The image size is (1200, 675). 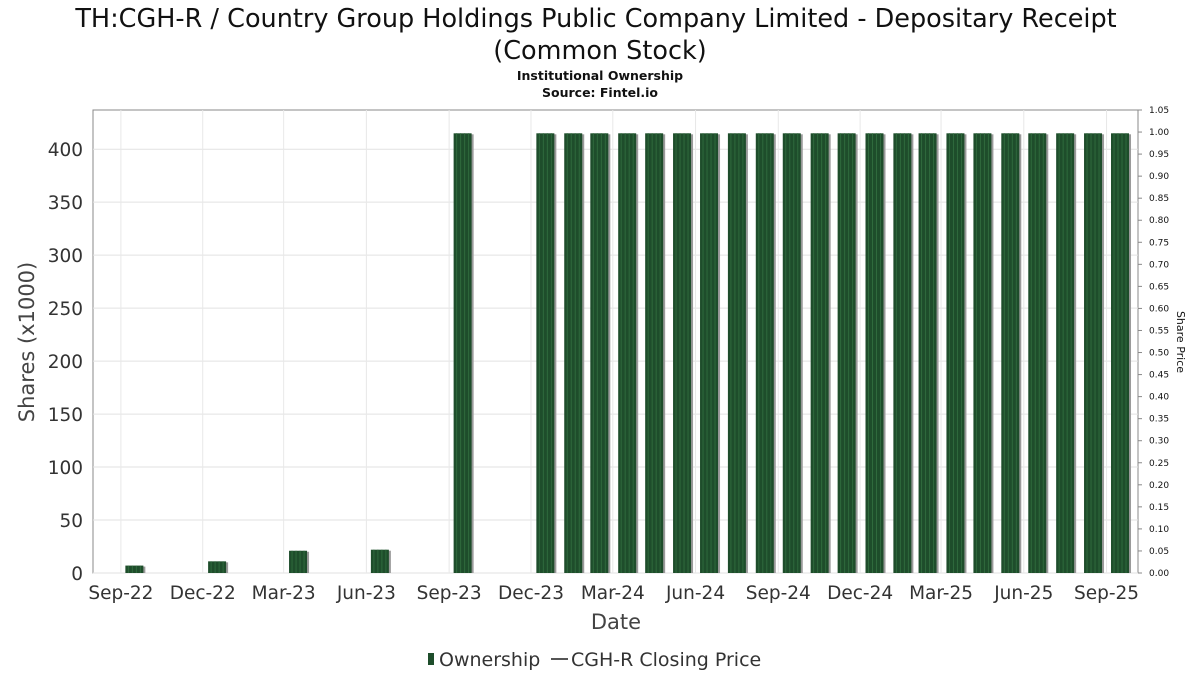 What do you see at coordinates (366, 593) in the screenshot?
I see `x-tick-label: Jun-23` at bounding box center [366, 593].